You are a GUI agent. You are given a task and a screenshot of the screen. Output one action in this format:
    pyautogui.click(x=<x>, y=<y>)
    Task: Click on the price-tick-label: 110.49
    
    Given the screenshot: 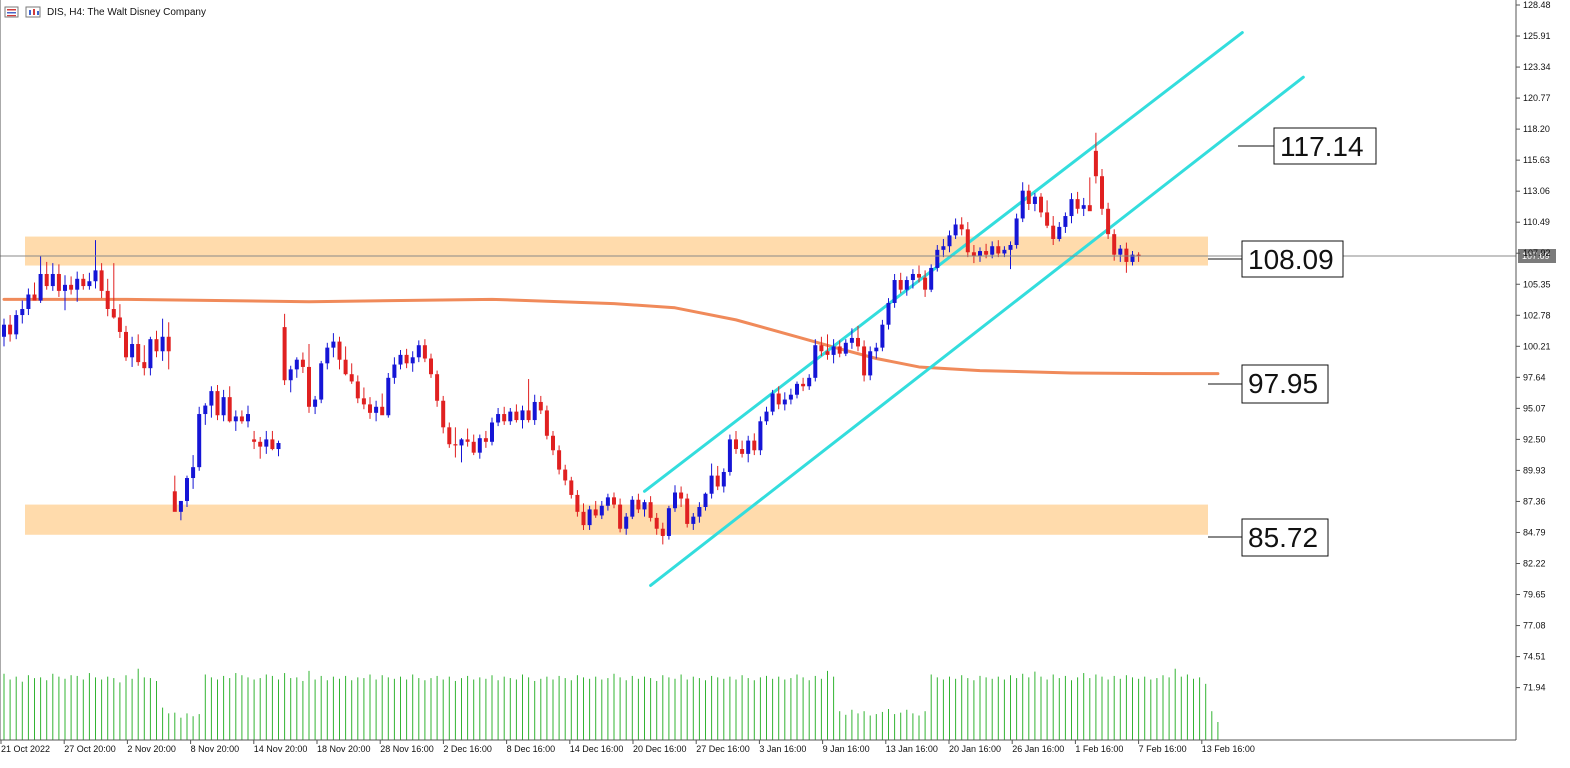 What is the action you would take?
    pyautogui.click(x=1536, y=222)
    